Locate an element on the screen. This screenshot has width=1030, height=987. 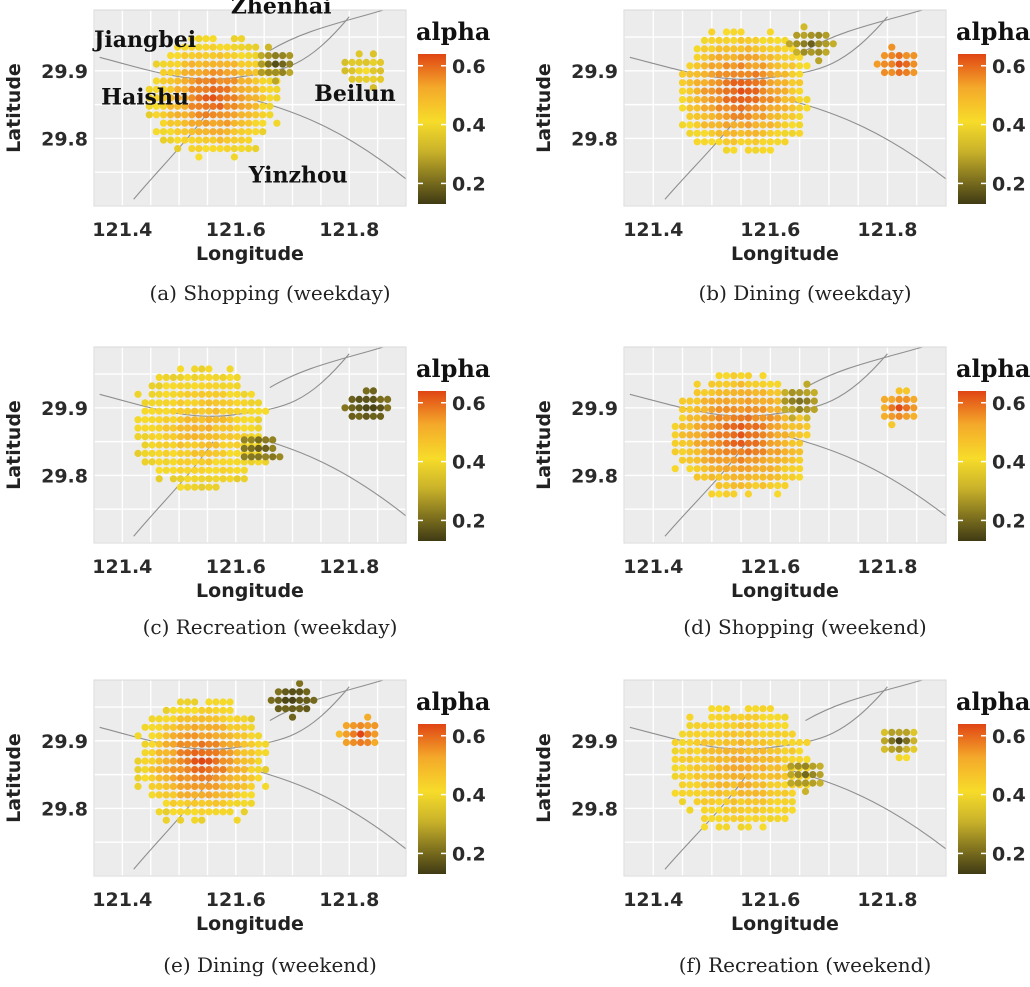
legend-tick-label: 0.4 is located at coordinates (1009, 126).